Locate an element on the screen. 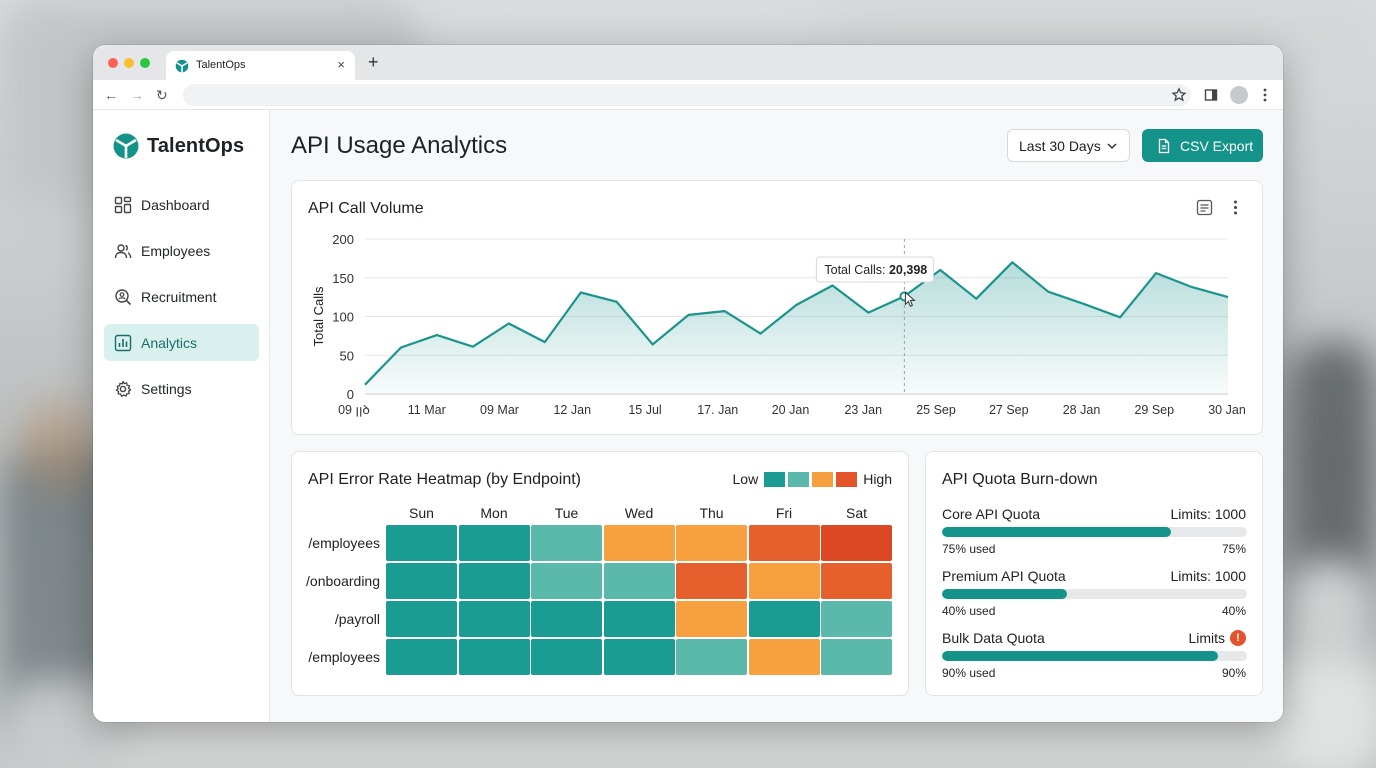  x-tick-label: 30 Jan is located at coordinates (1227, 410).